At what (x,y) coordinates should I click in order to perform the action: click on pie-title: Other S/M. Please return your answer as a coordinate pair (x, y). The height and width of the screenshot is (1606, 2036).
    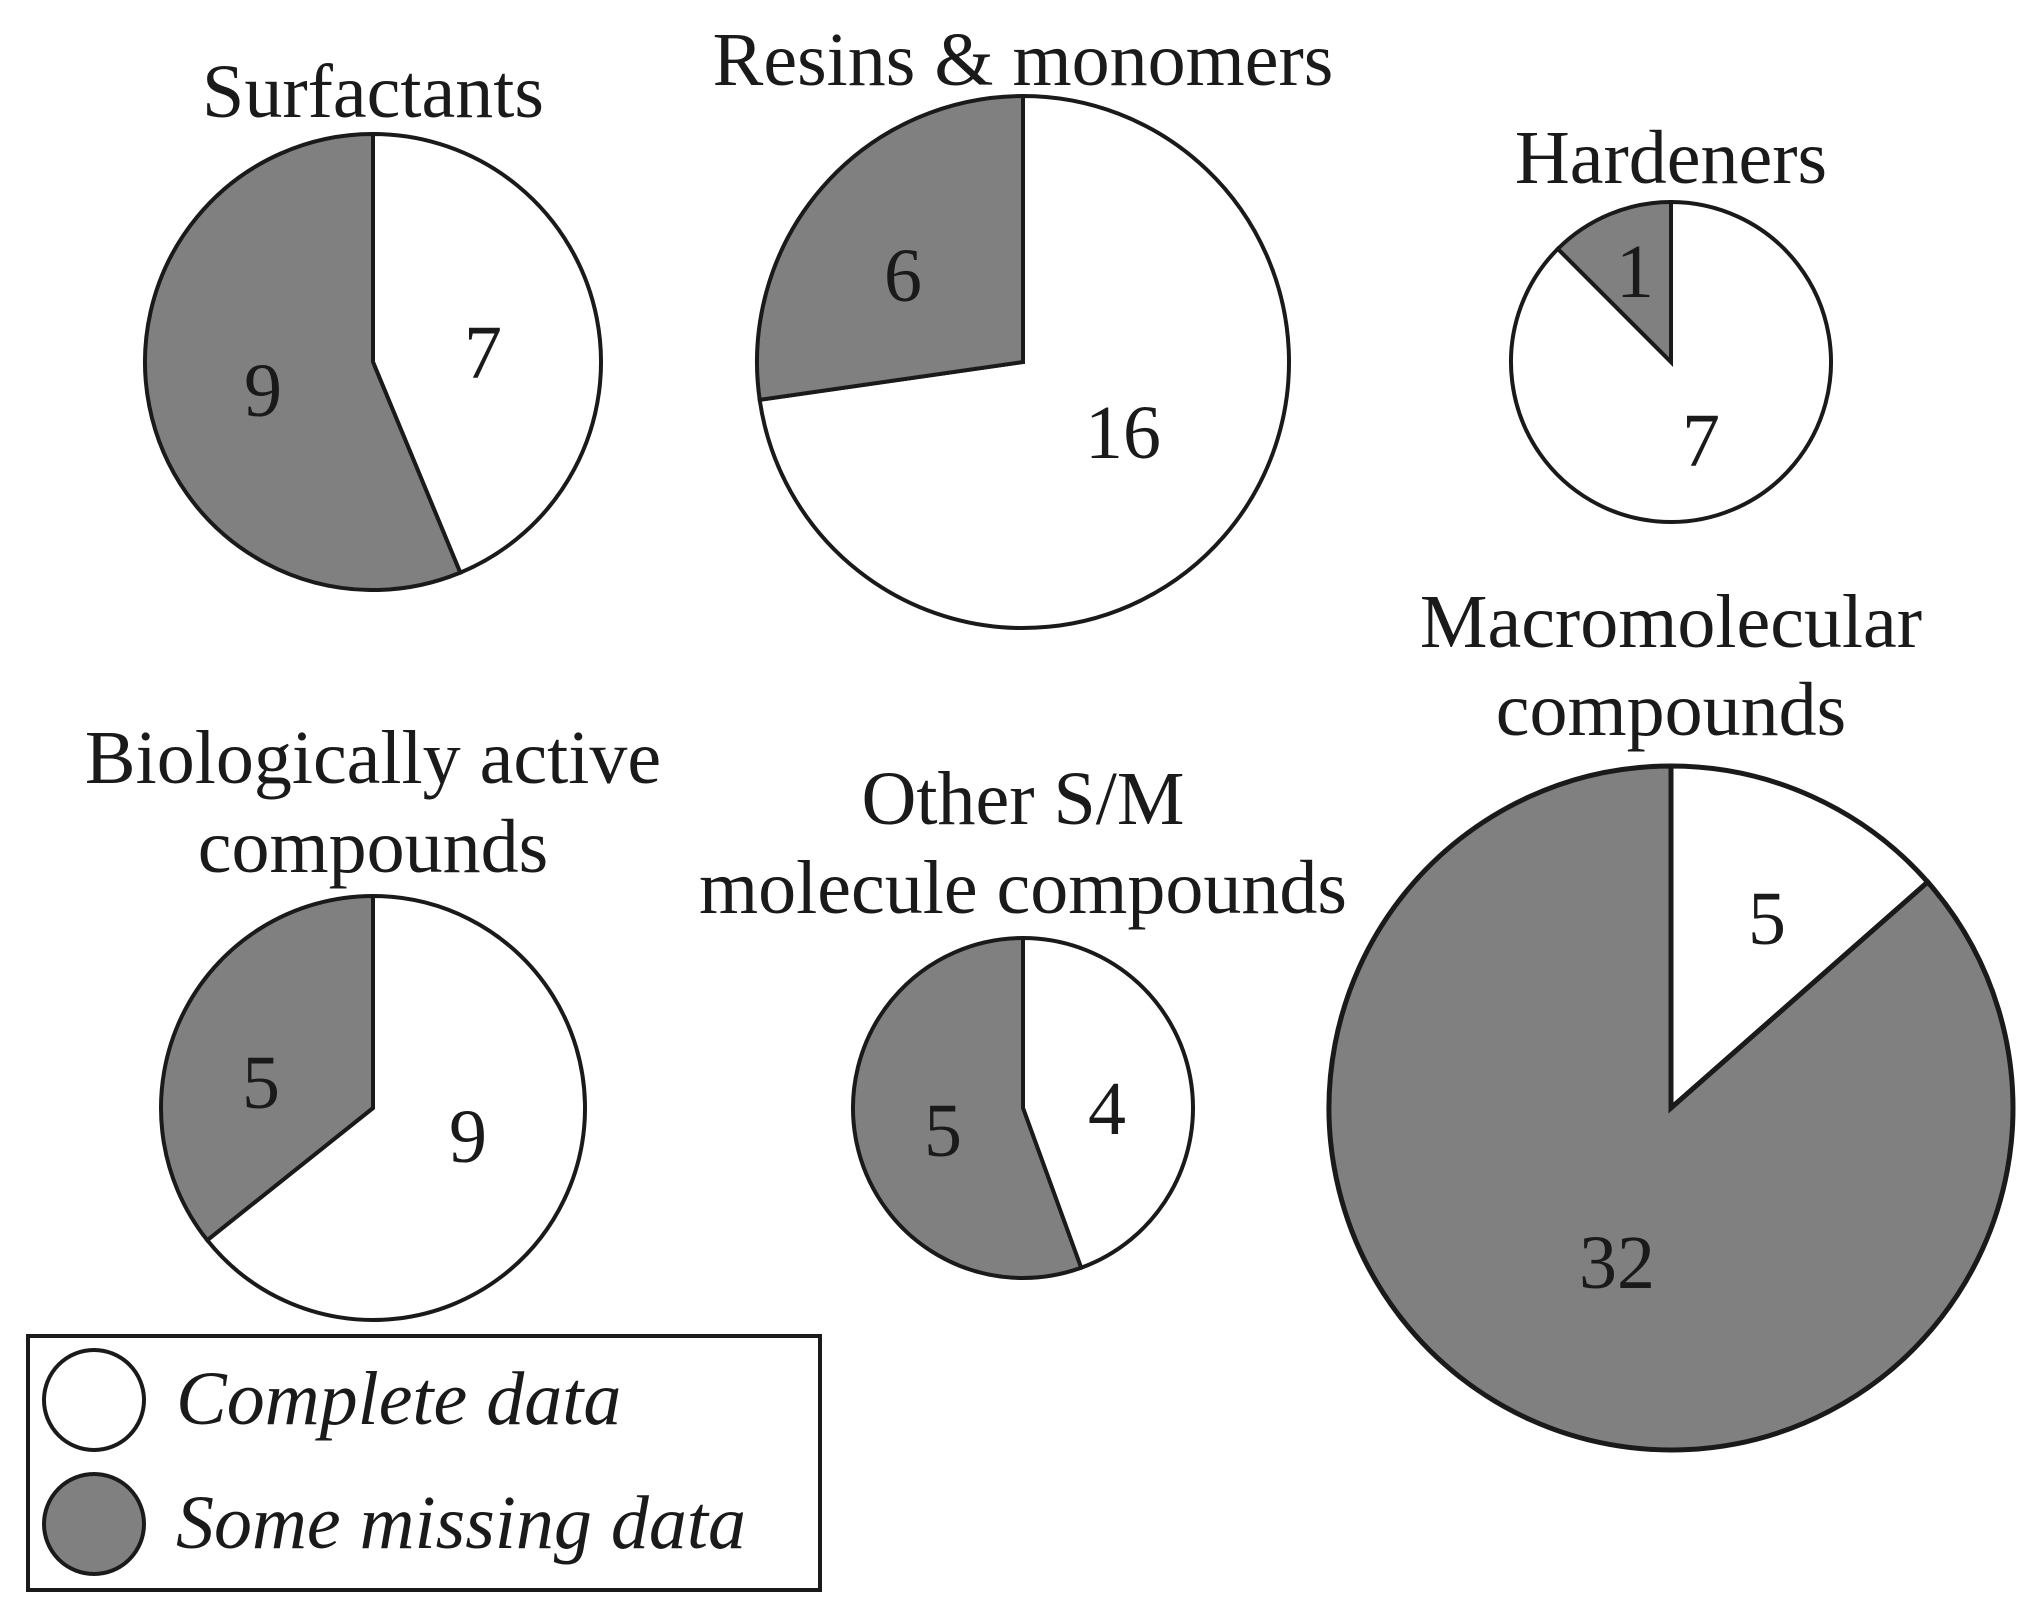
    Looking at the image, I should click on (1023, 799).